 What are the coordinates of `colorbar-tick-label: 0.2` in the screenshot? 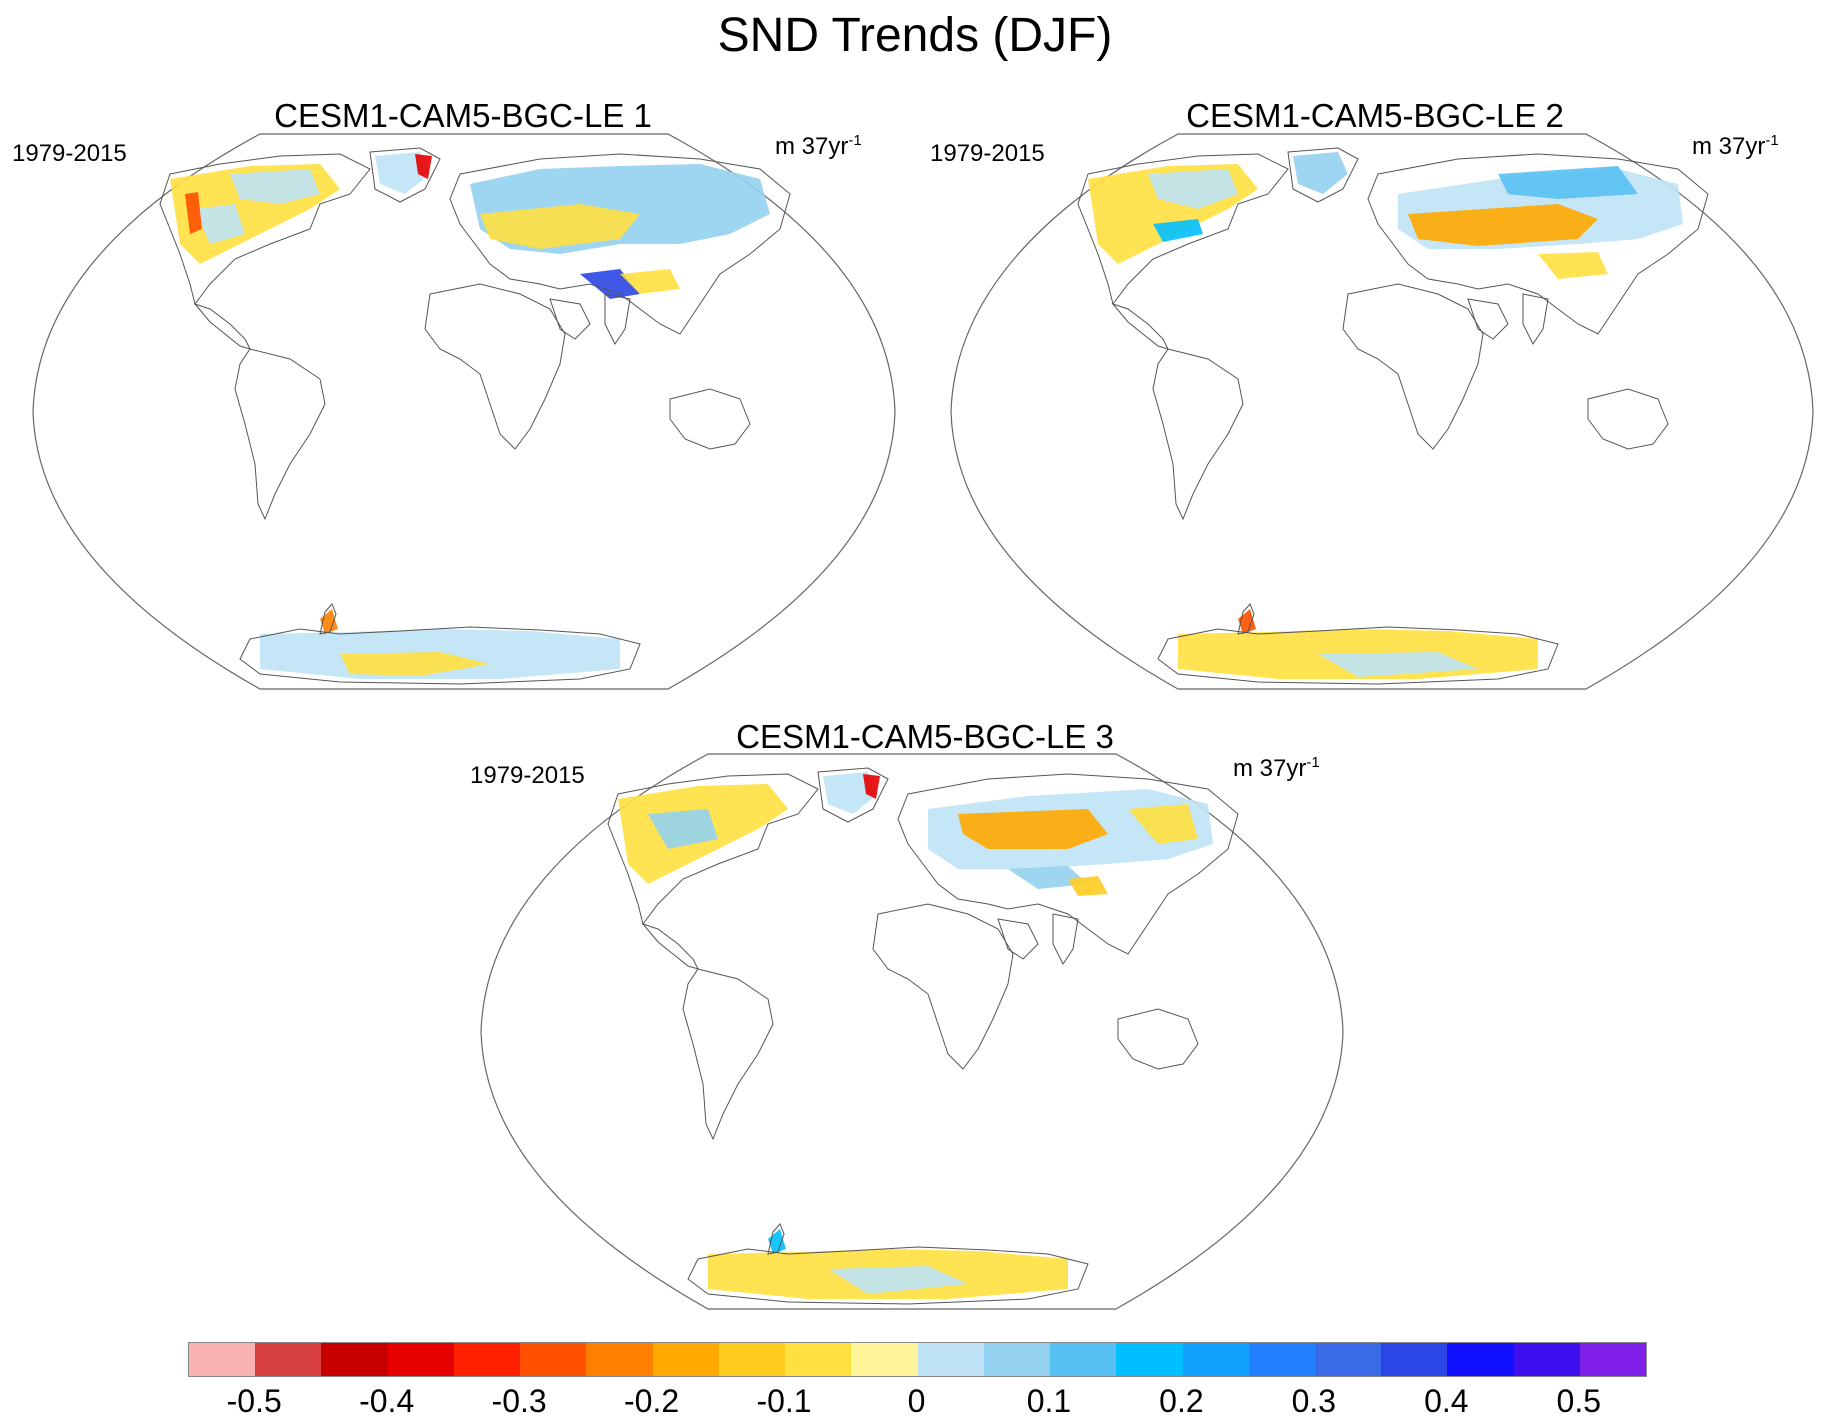 It's located at (1181, 1401).